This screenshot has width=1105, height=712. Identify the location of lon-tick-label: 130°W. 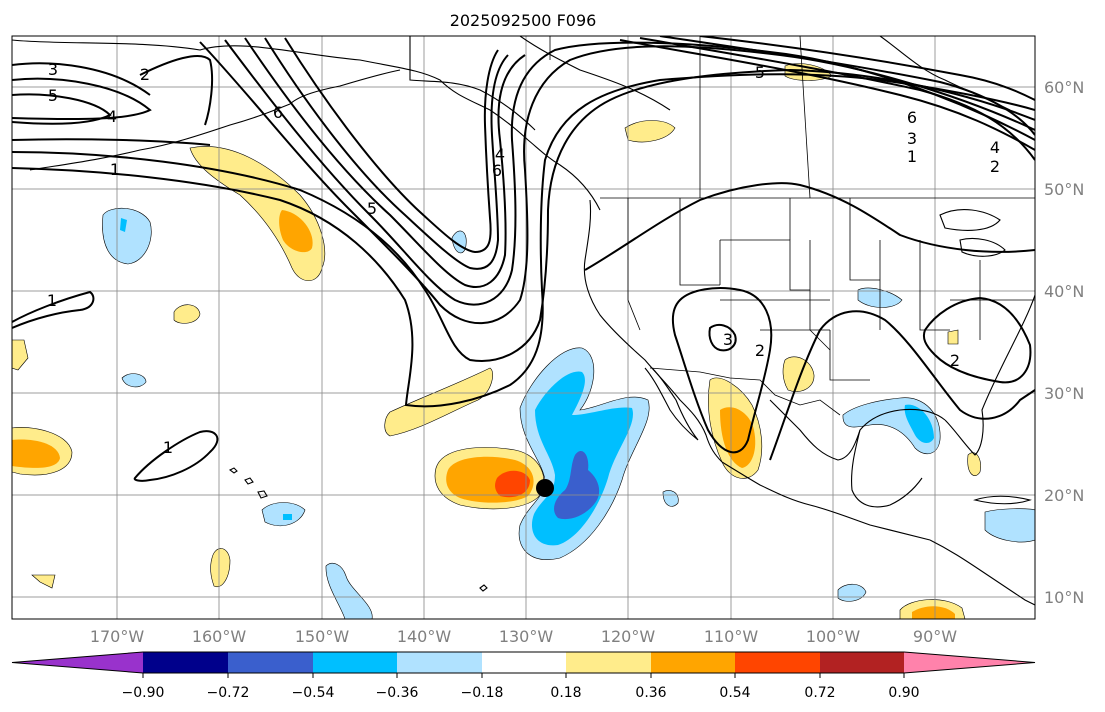
(526, 636).